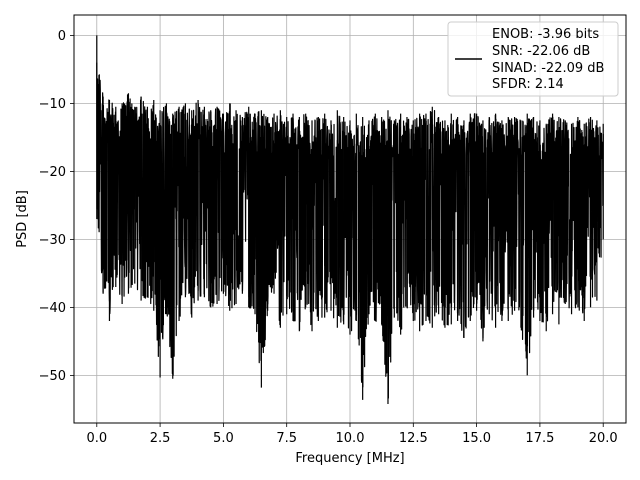  I want to click on x-tick-label: 20.0, so click(603, 438).